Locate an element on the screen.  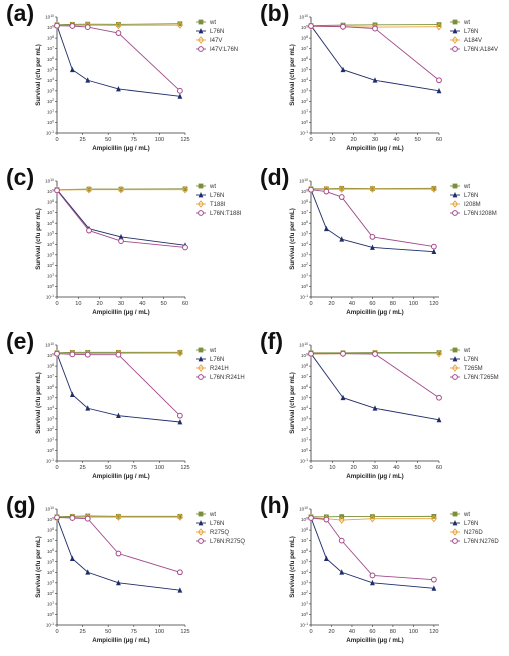
legend-label: L76N:T265M is located at coordinates (481, 378).